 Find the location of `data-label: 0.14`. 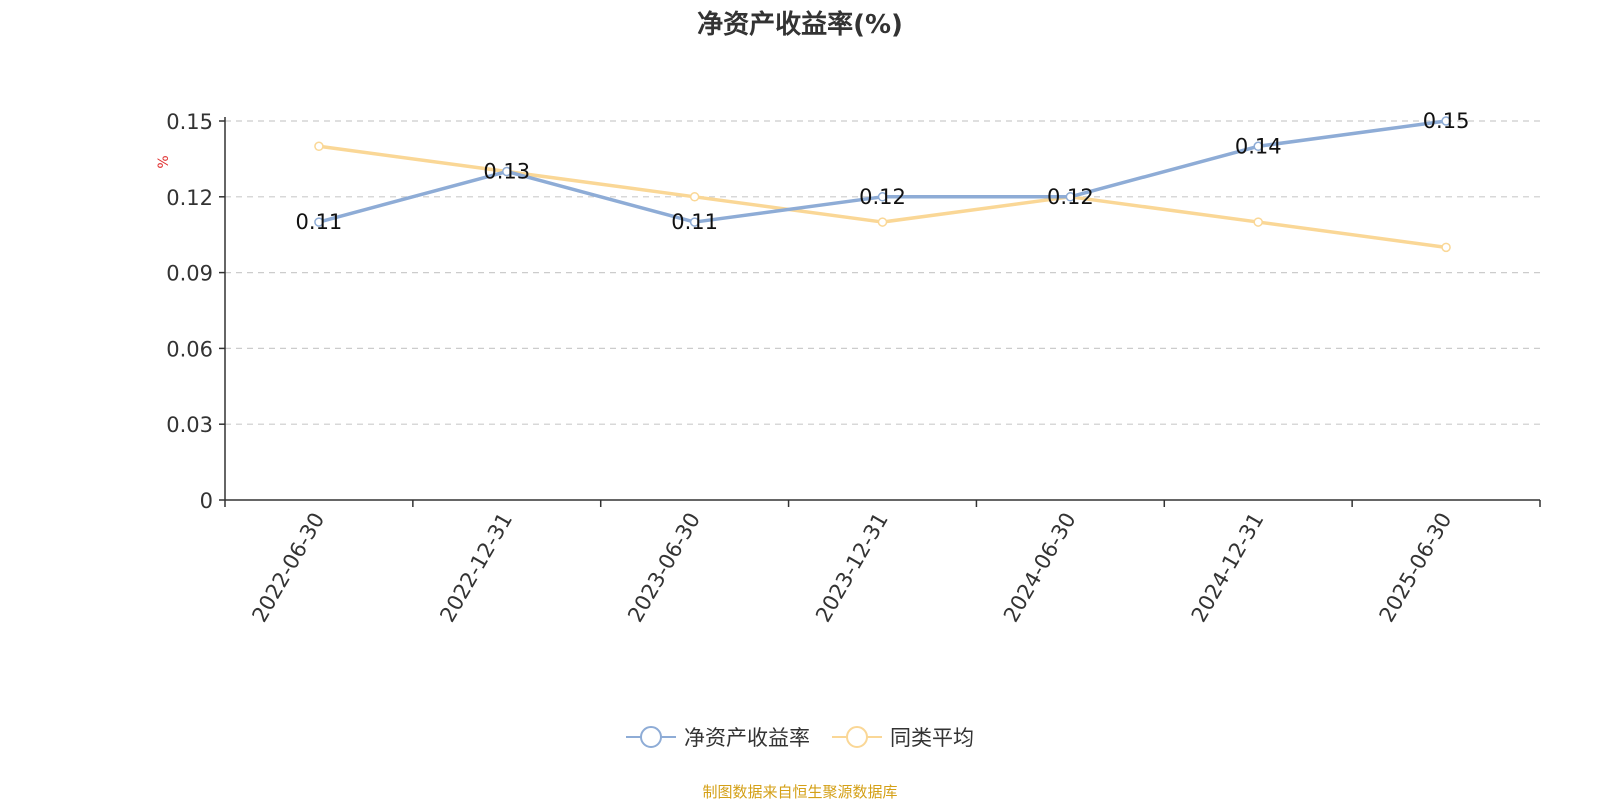

data-label: 0.14 is located at coordinates (1258, 146).